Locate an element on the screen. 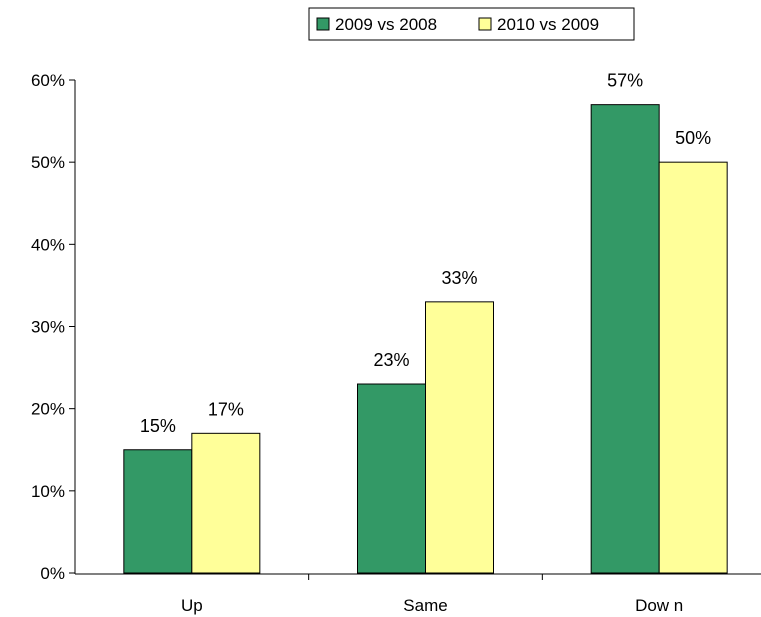 This screenshot has height=617, width=761. y-tick-label: 30% is located at coordinates (48, 327).